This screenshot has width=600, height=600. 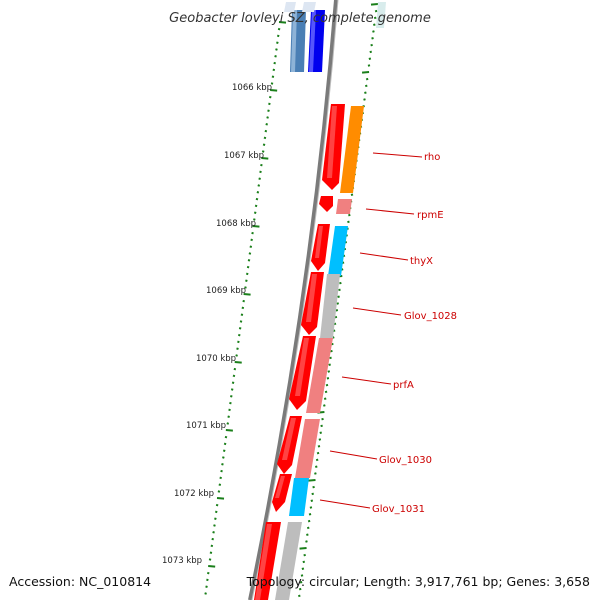 I want to click on top-gene-blue-highlight, so click(x=312, y=41).